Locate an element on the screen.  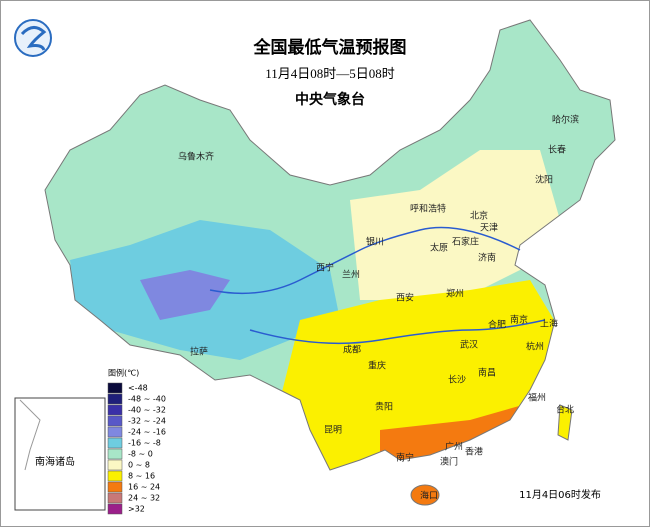
city: 台北 is located at coordinates (565, 410).